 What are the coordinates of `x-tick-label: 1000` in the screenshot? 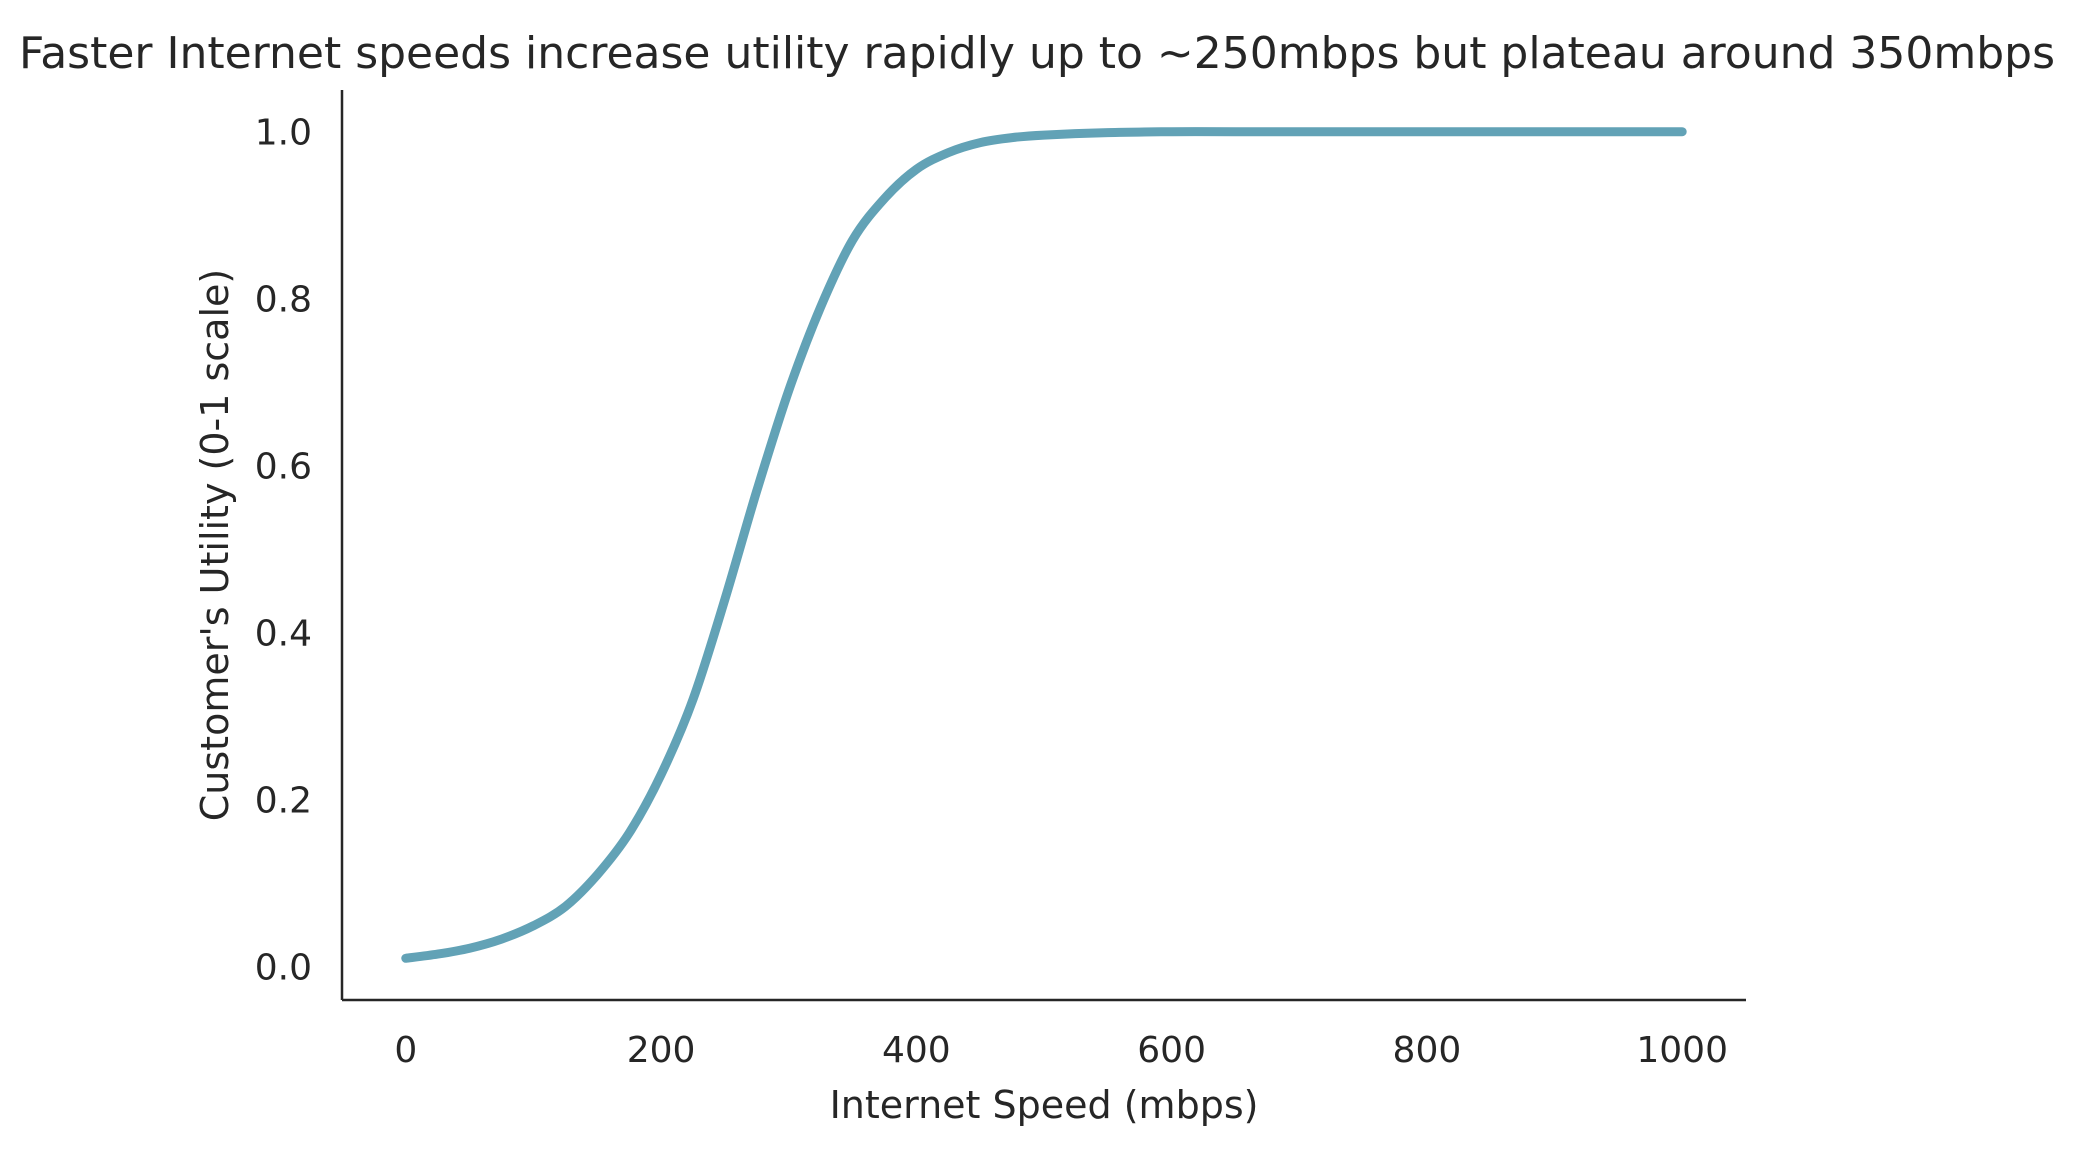 It's located at (1682, 1050).